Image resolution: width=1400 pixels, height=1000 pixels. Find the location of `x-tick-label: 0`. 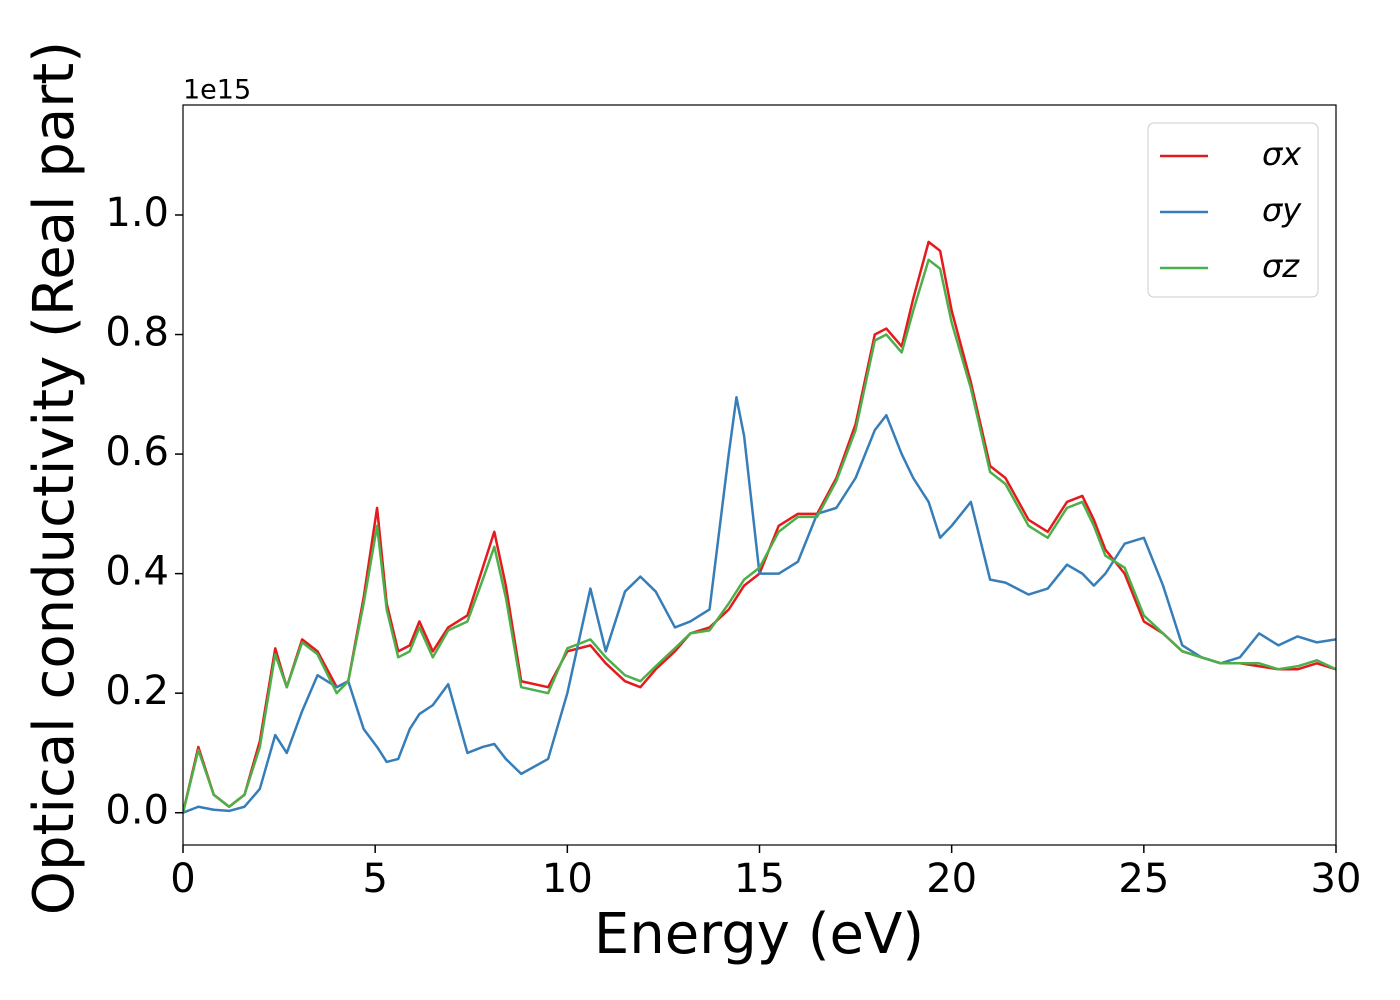

x-tick-label: 0 is located at coordinates (182, 879).